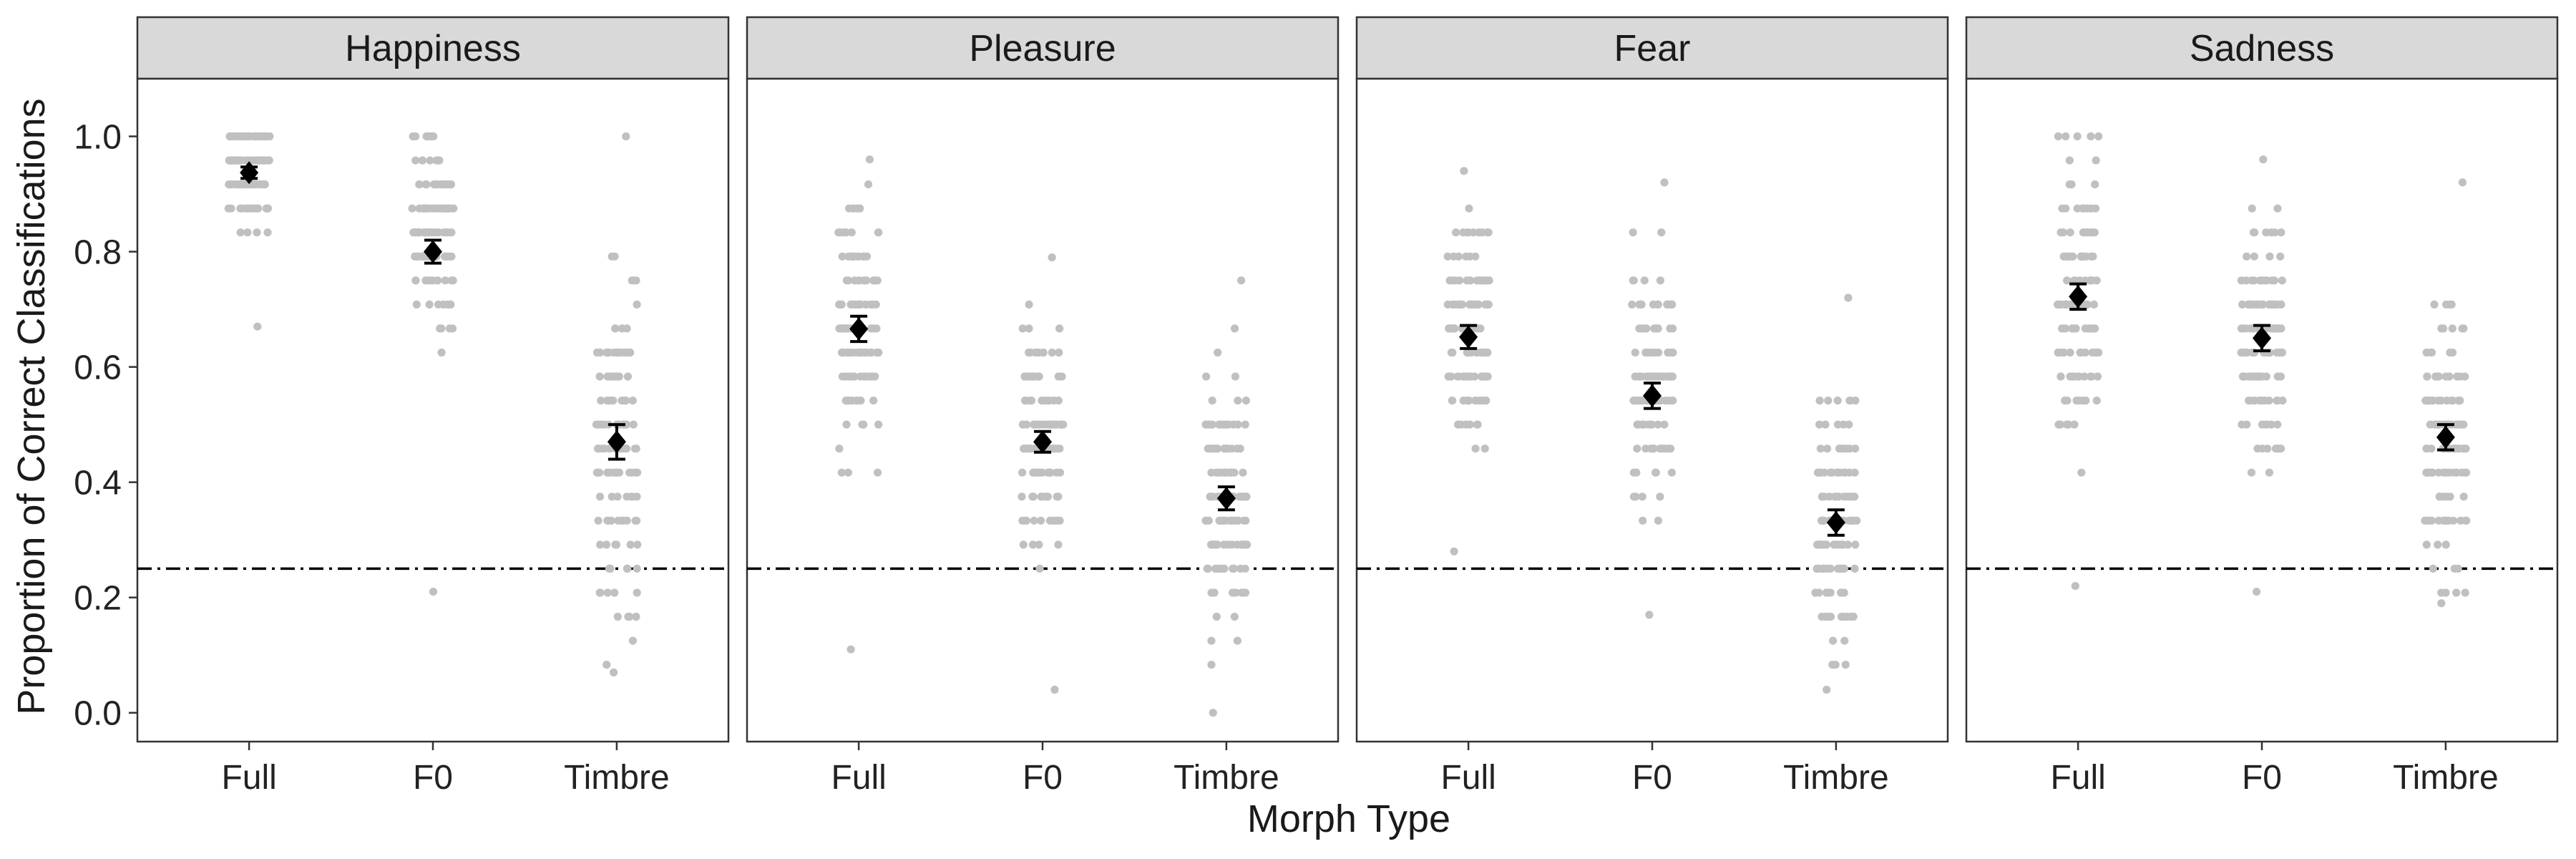 This screenshot has height=859, width=2576. What do you see at coordinates (2262, 338) in the screenshot?
I see `mean-errorbar-f0` at bounding box center [2262, 338].